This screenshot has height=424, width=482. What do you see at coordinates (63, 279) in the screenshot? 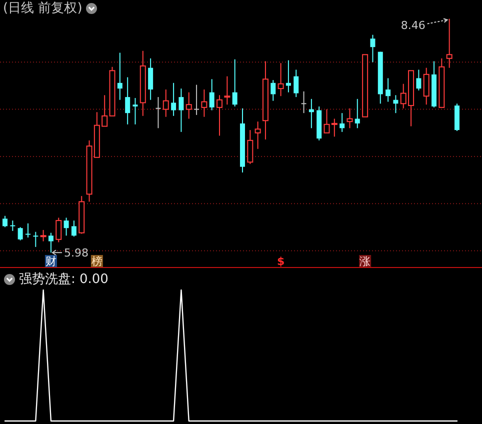
I see `chart-title: 强势洗盘: 0.00` at bounding box center [63, 279].